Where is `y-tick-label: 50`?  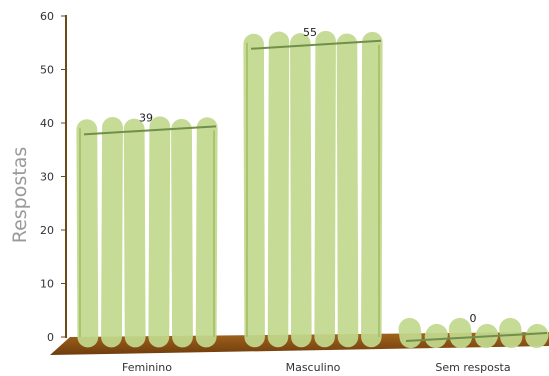 y-tick-label: 50 is located at coordinates (47, 70).